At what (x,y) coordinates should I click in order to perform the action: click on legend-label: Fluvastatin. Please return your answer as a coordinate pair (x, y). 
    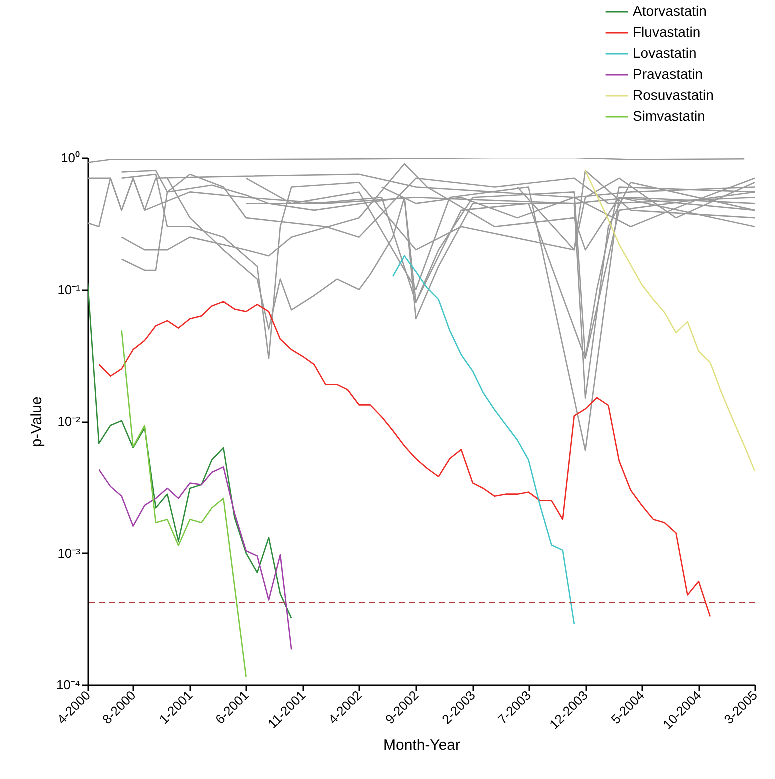
    Looking at the image, I should click on (667, 32).